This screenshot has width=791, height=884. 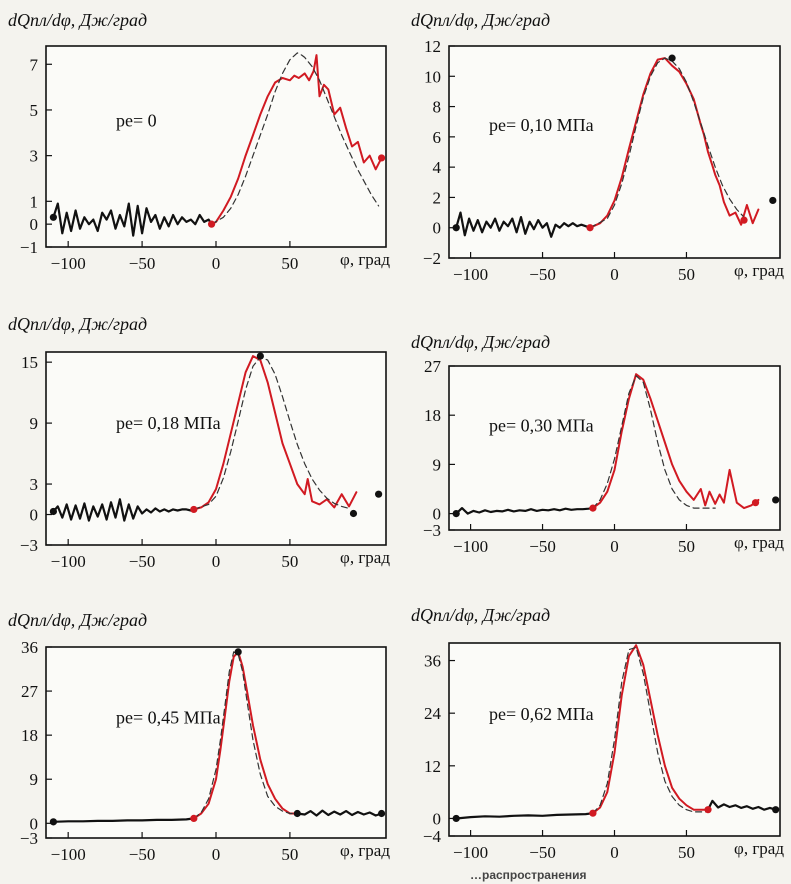 I want to click on y-tick-label: 2, so click(x=437, y=197).